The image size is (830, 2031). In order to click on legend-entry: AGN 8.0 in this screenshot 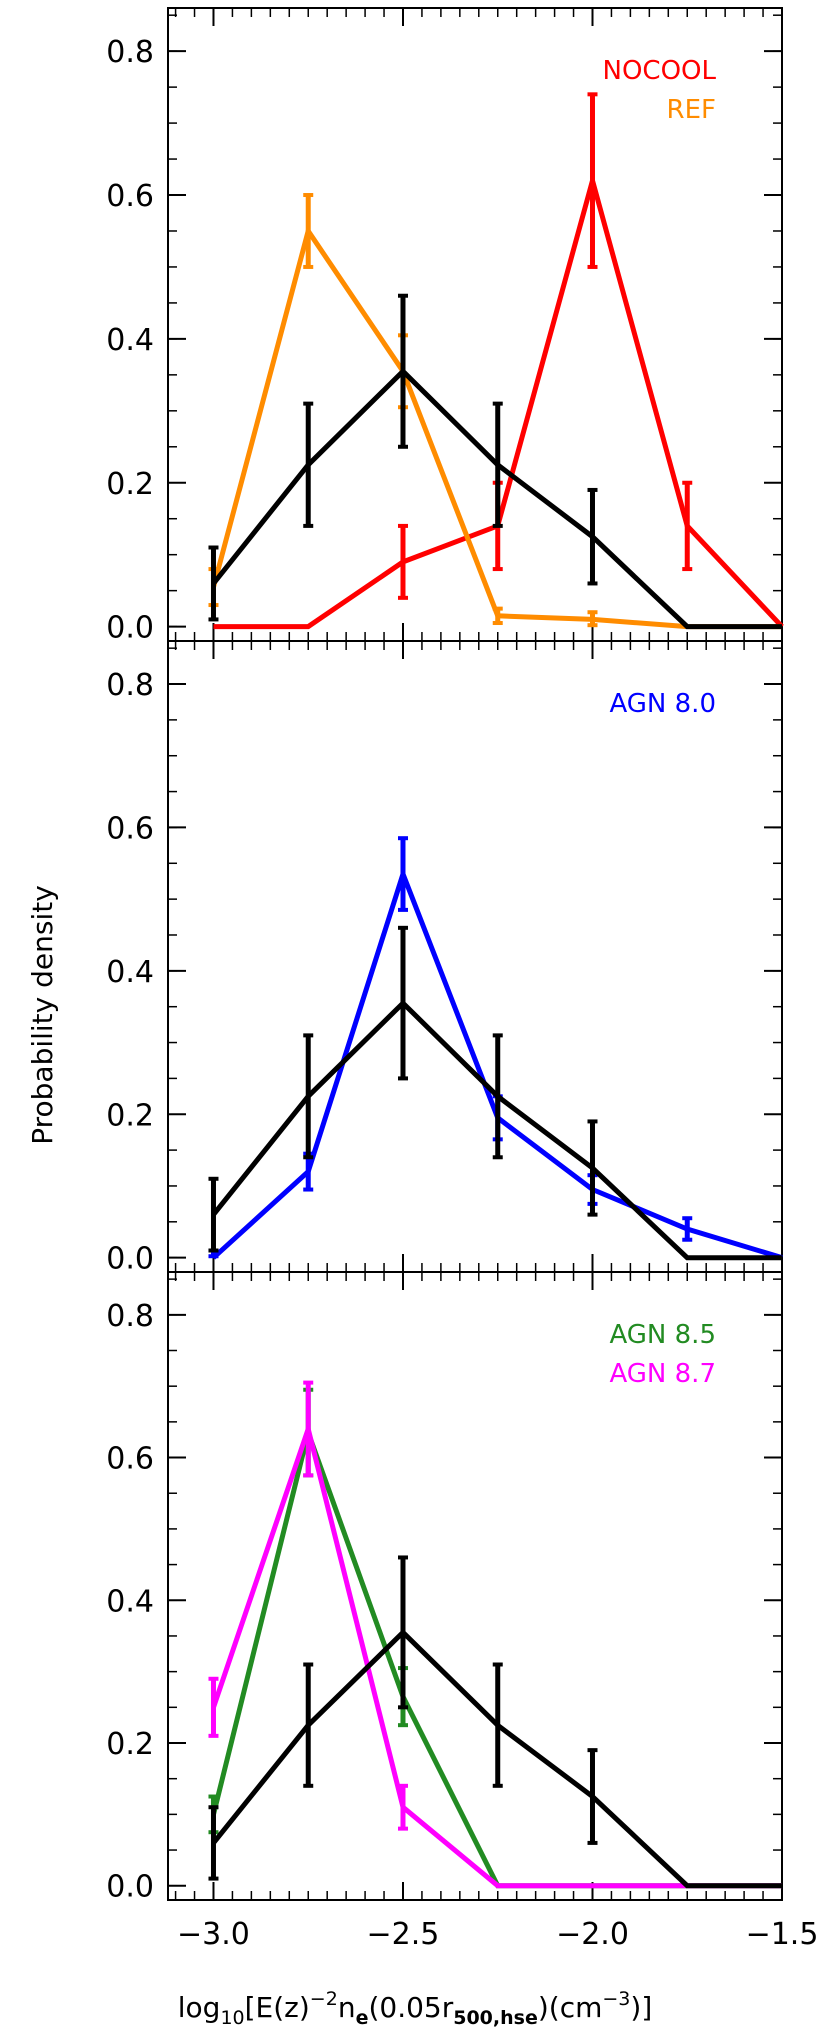, I will do `click(662, 704)`.